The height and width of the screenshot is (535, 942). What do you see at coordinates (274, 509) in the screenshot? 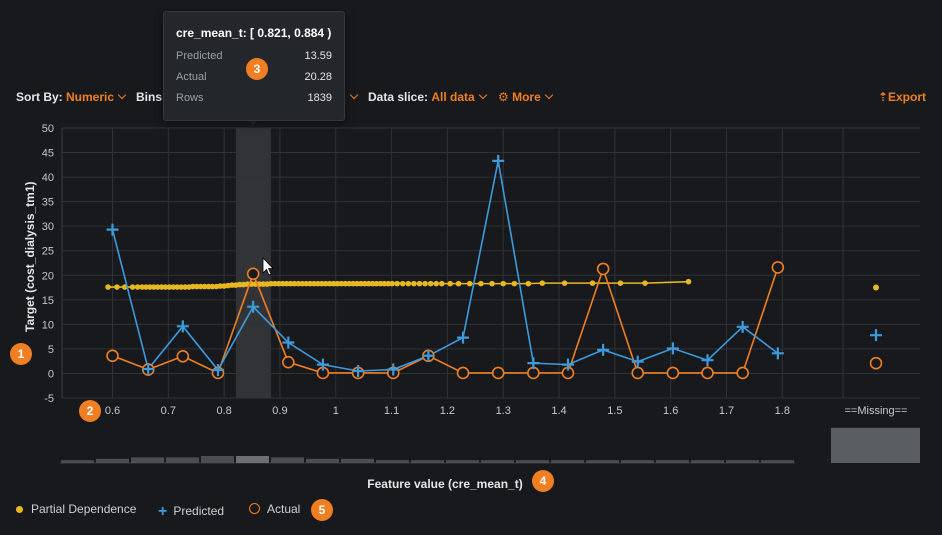
I see `legend-actual: Actual` at bounding box center [274, 509].